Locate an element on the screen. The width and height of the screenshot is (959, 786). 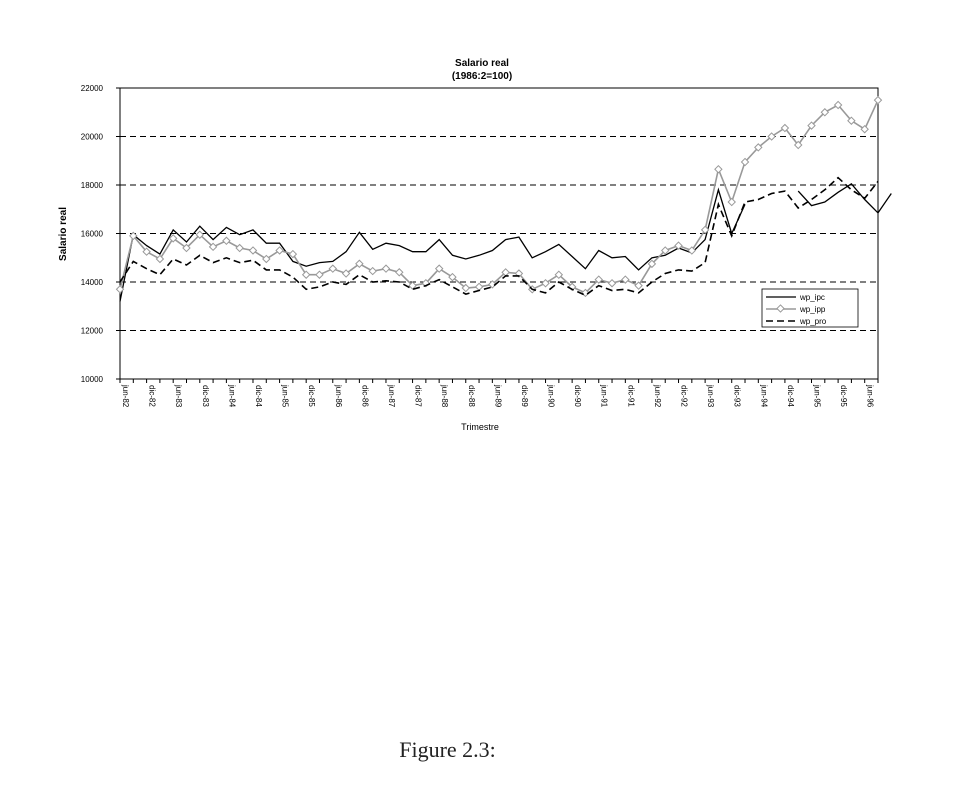
x-tick-label: dic-83 is located at coordinates (205, 396).